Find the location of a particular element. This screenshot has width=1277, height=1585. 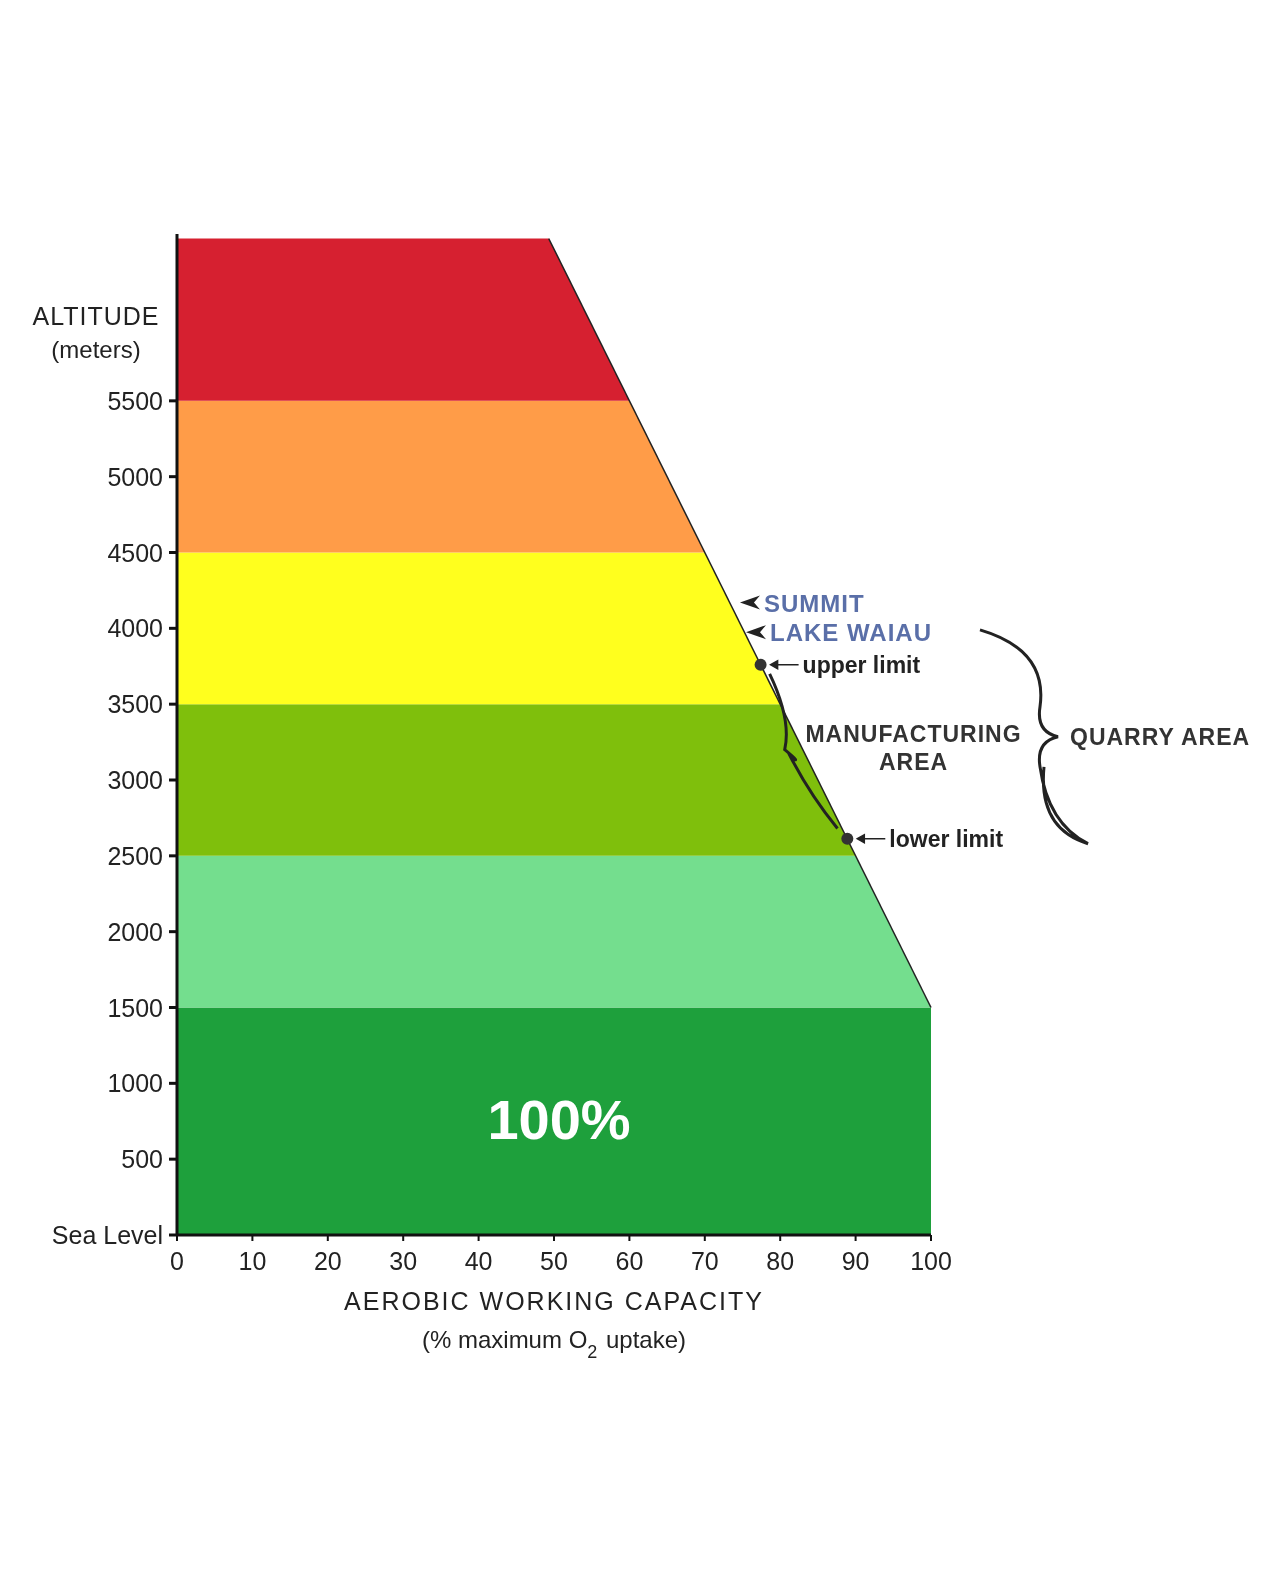

annotation: SUMMIT is located at coordinates (814, 603).